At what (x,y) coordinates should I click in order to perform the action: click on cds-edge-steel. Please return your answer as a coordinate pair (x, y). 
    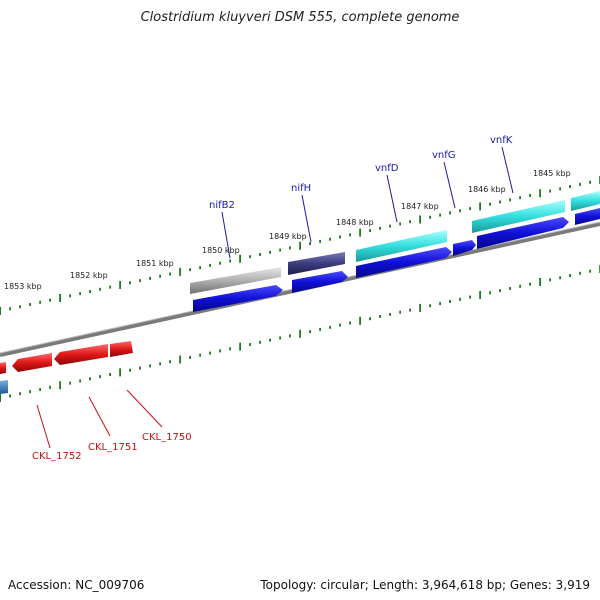
    Looking at the image, I should click on (4, 387).